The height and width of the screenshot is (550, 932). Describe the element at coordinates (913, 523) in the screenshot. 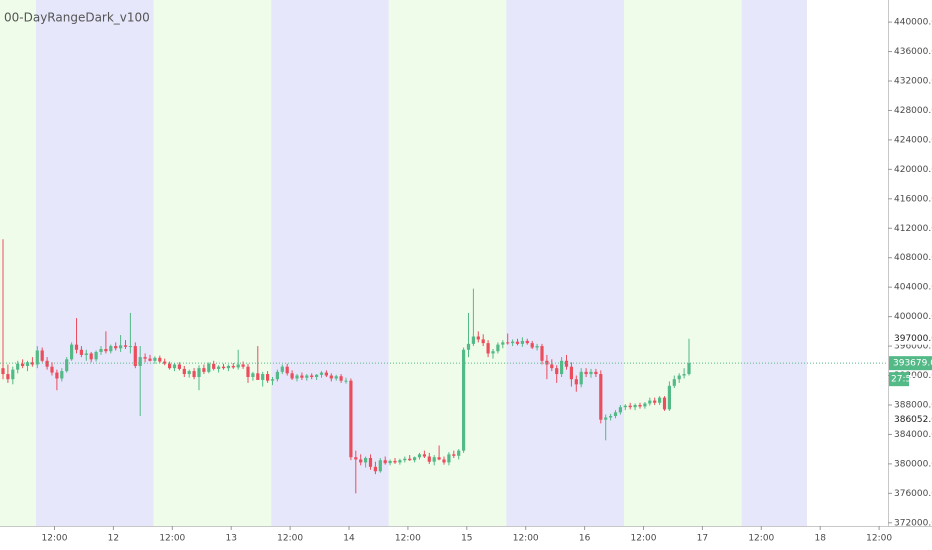

I see `y-tick-label: 372000.00` at that location.